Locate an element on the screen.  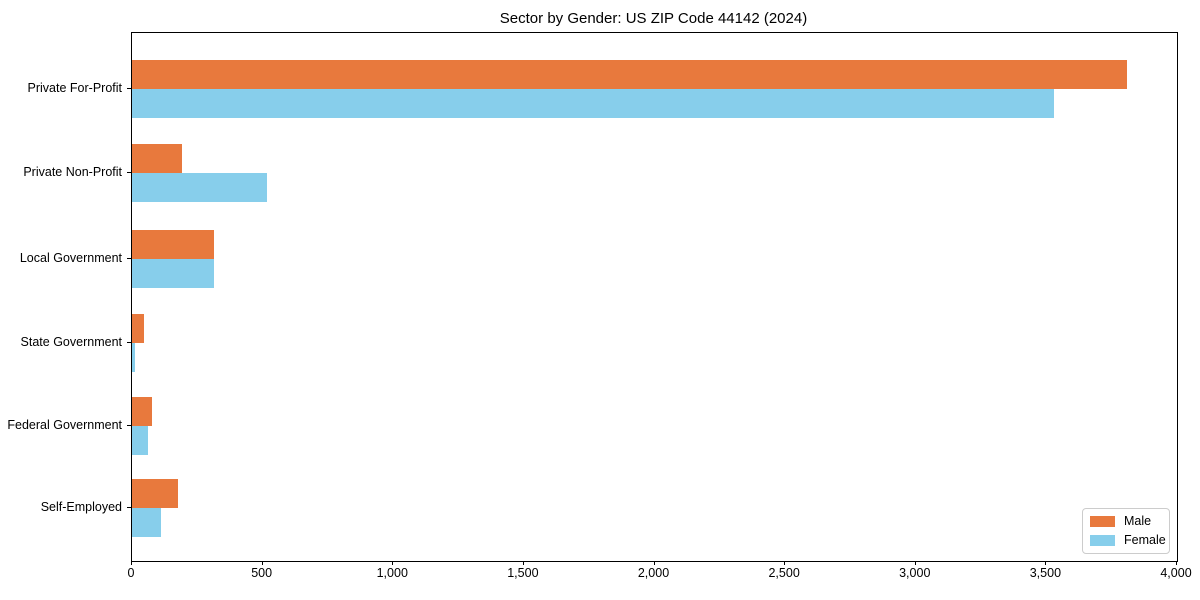
legend-entry-female: Female is located at coordinates (1129, 540).